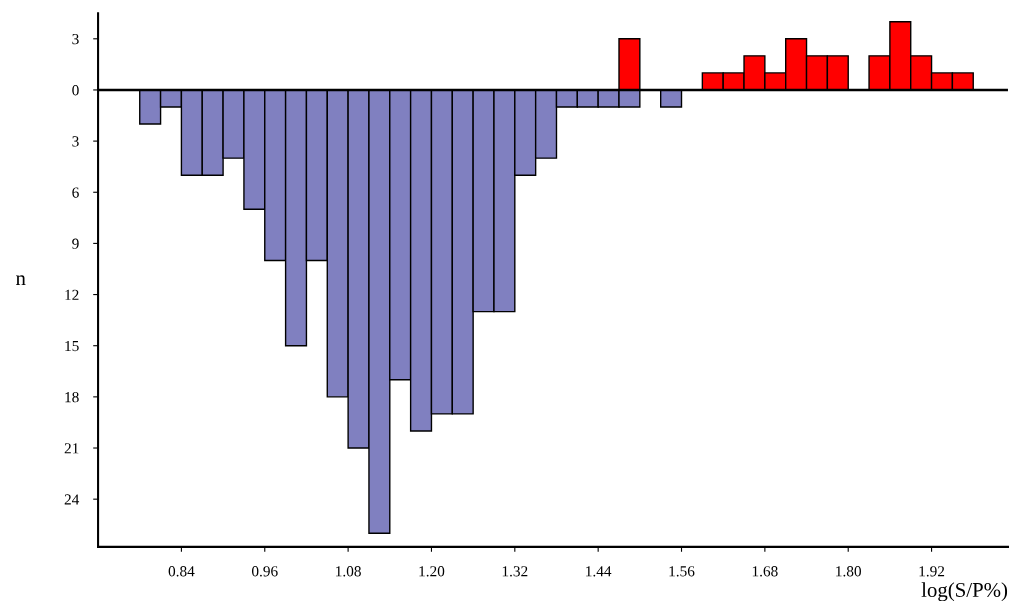 The height and width of the screenshot is (601, 1011). What do you see at coordinates (71, 448) in the screenshot?
I see `y-tick-label: 21` at bounding box center [71, 448].